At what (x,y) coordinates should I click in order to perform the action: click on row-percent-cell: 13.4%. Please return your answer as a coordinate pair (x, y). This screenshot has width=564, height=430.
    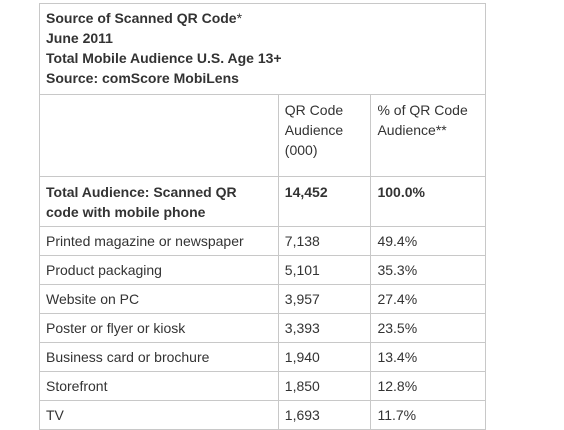
    Looking at the image, I should click on (428, 357).